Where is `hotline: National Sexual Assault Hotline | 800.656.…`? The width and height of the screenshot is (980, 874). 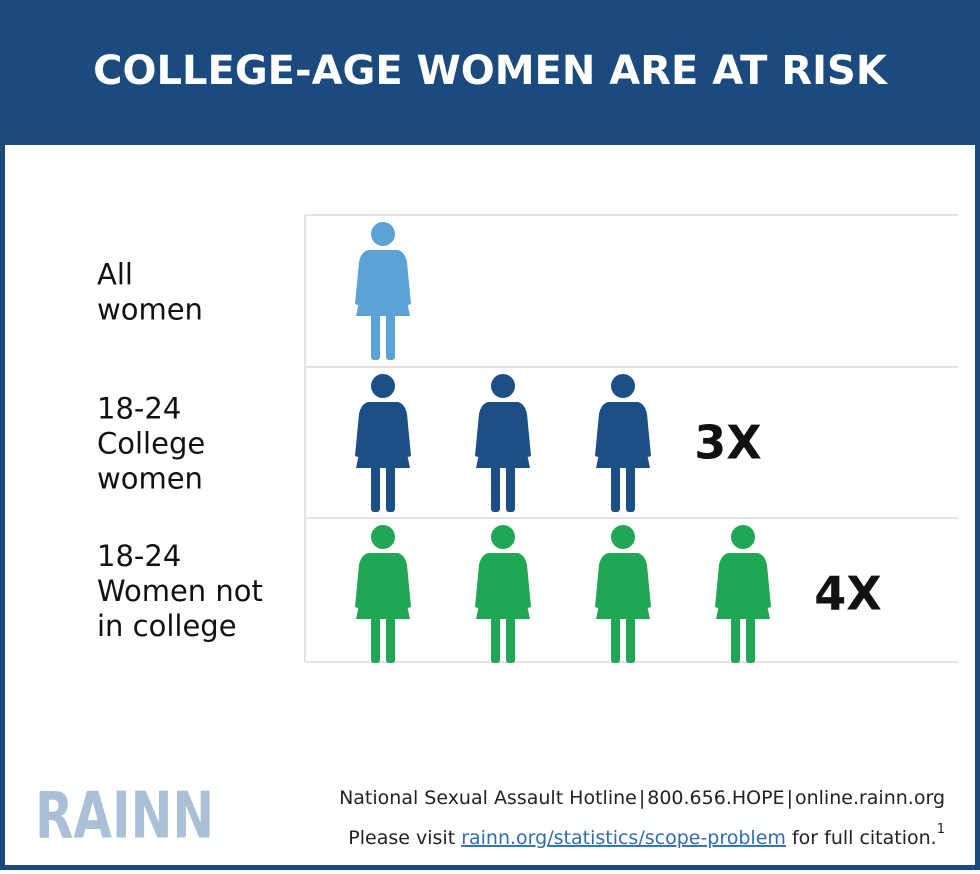
hotline: National Sexual Assault Hotline | 800.656.… is located at coordinates (642, 798).